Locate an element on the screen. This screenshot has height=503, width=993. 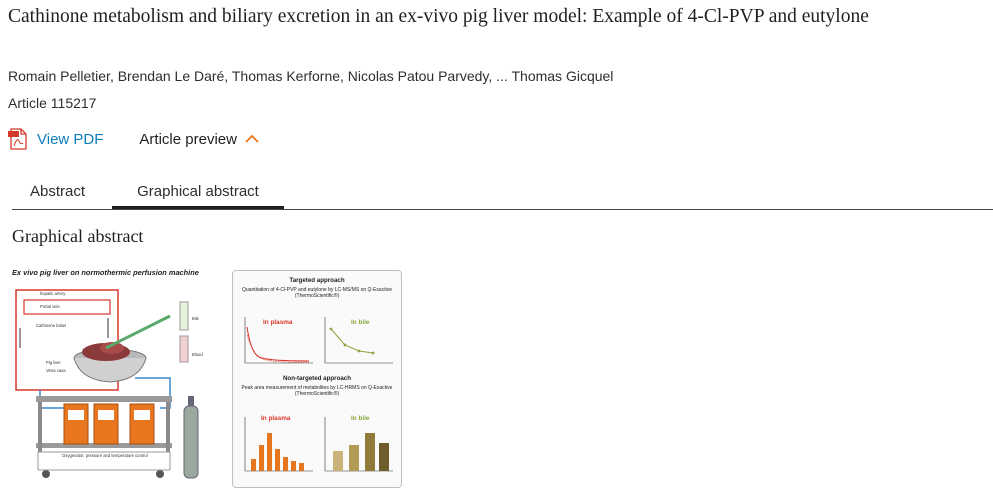
targeted-title: Targeted approach is located at coordinates (317, 280).